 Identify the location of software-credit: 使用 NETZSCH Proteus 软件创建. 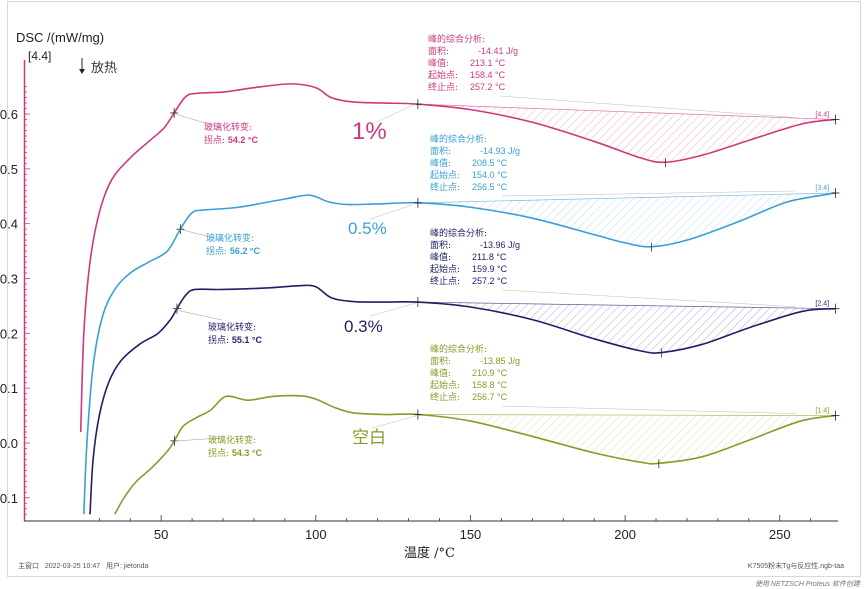
(807, 584).